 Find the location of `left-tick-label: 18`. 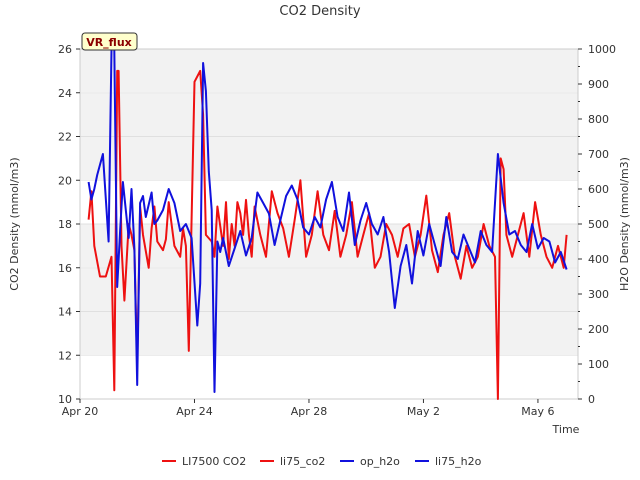

left-tick-label: 18 is located at coordinates (65, 224).